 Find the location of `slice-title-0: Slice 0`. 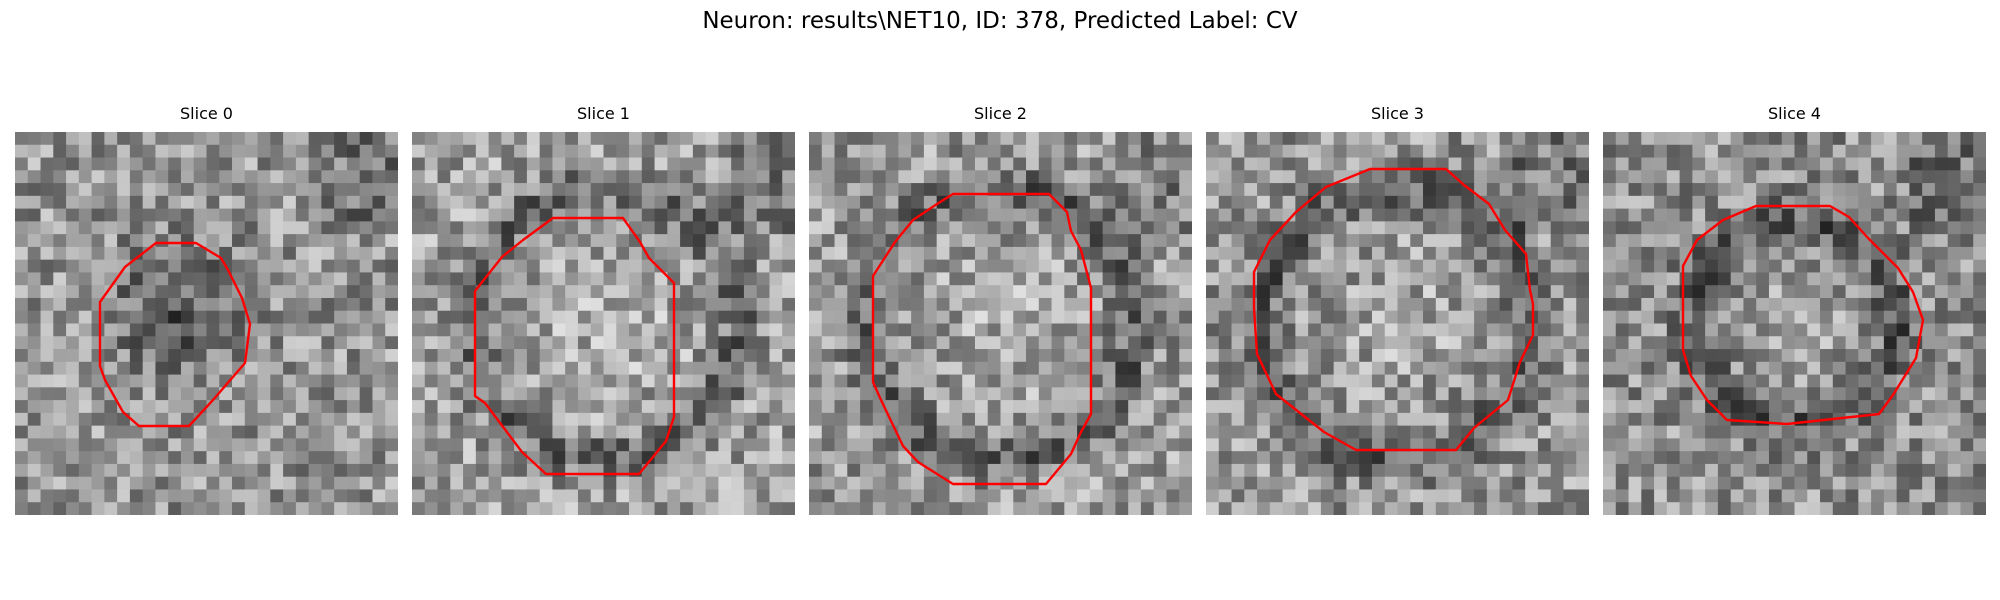

slice-title-0: Slice 0 is located at coordinates (206, 113).